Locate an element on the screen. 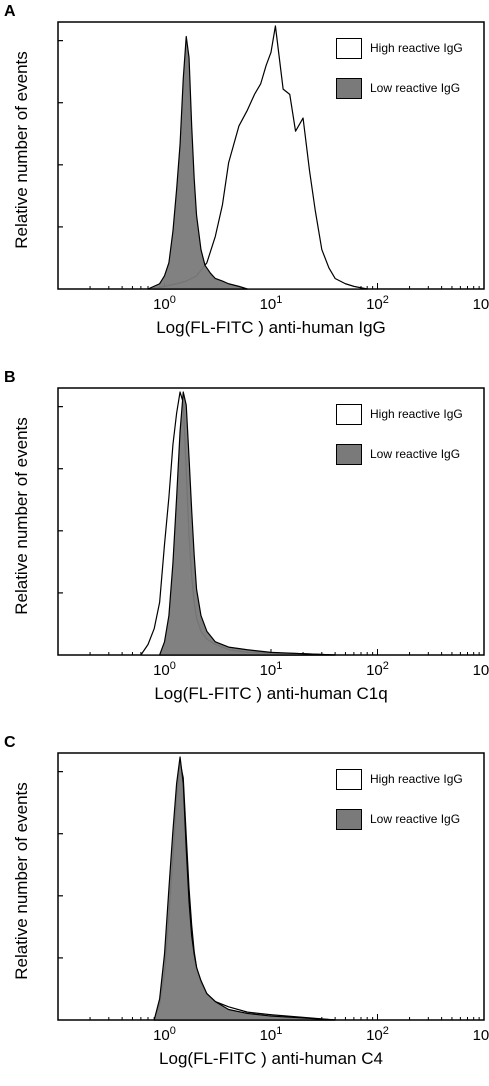  panel-label: B is located at coordinates (10, 377).